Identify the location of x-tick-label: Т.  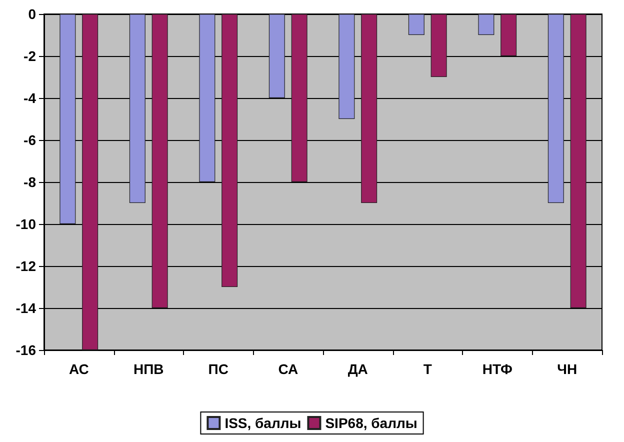
(427, 369).